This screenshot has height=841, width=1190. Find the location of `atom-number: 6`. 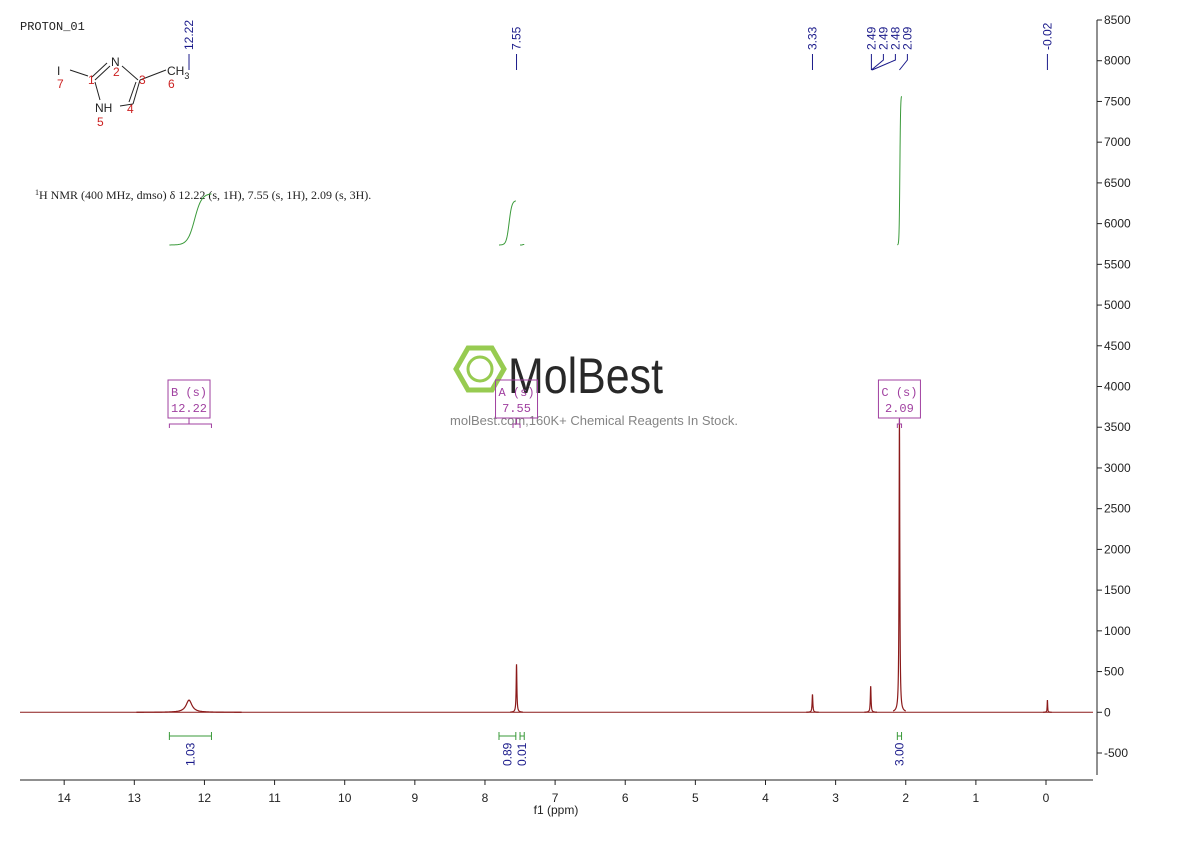

atom-number: 6 is located at coordinates (171, 84).